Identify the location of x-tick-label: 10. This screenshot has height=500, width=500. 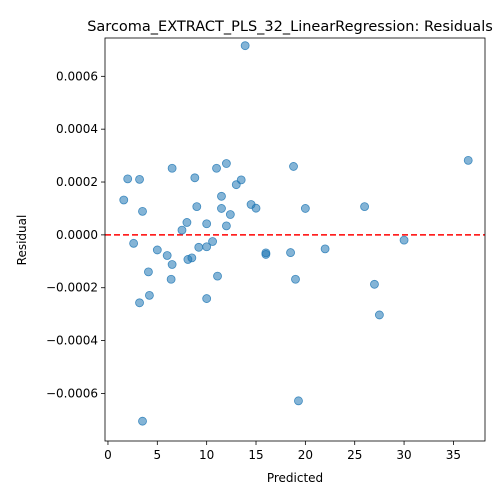
(206, 455).